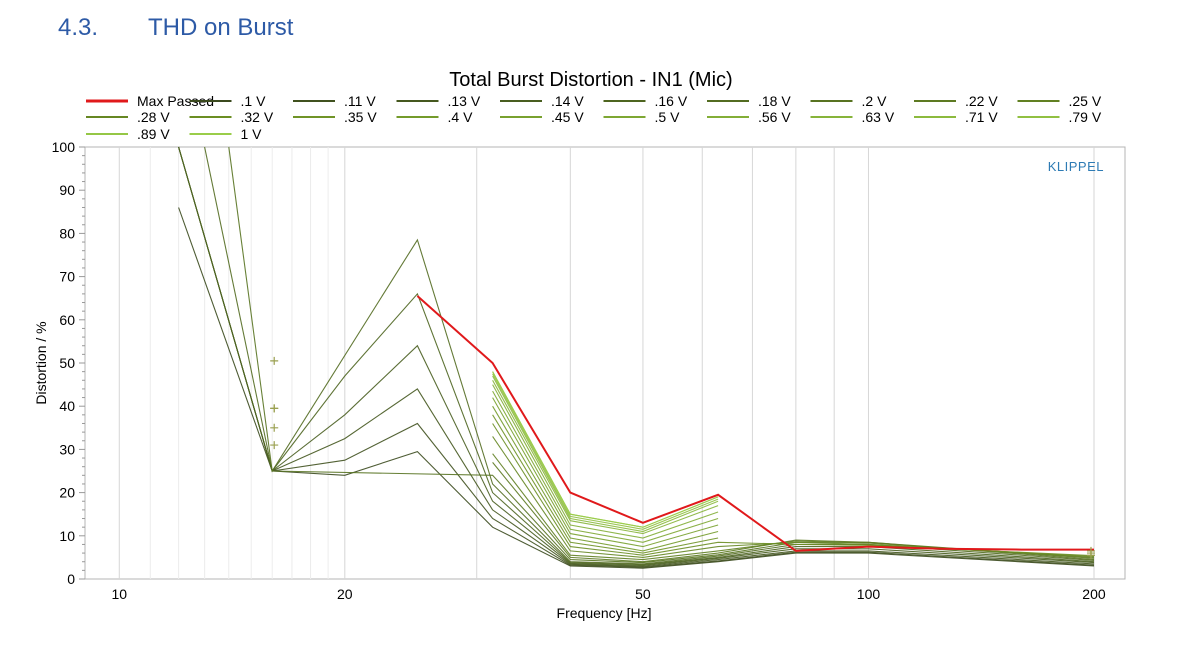 This screenshot has height=660, width=1200. I want to click on x-tick-label: 200, so click(1094, 594).